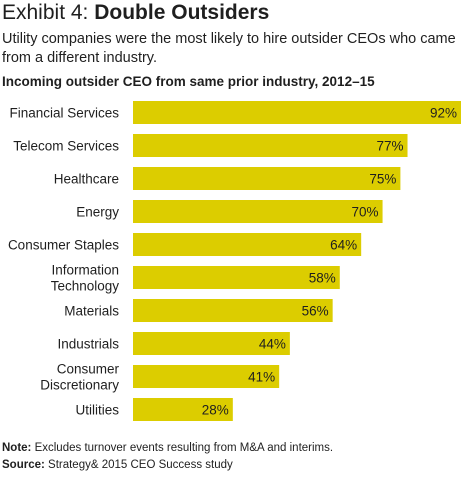 The height and width of the screenshot is (485, 468). What do you see at coordinates (182, 12) in the screenshot?
I see `exhibit-title-text: Double Outsiders` at bounding box center [182, 12].